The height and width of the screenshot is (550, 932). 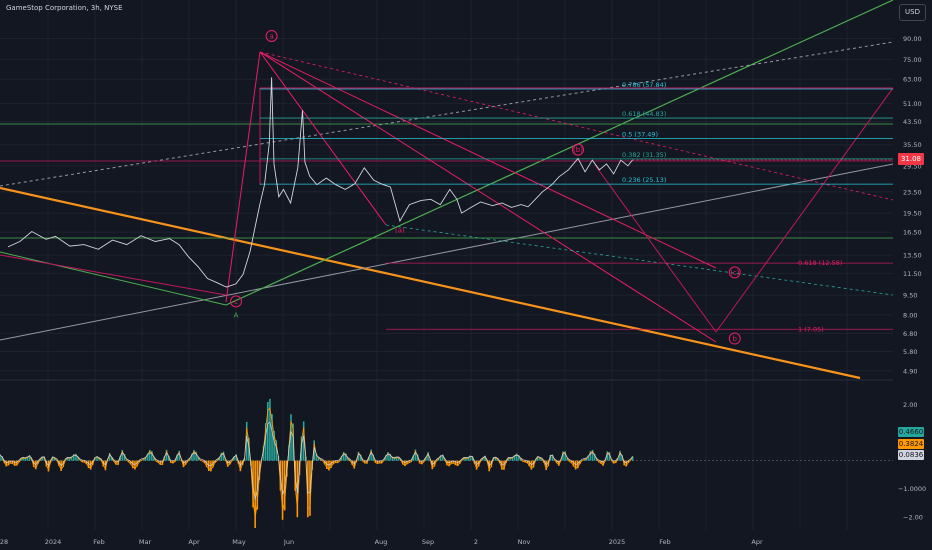 I want to click on wave-label: a, so click(x=271, y=36).